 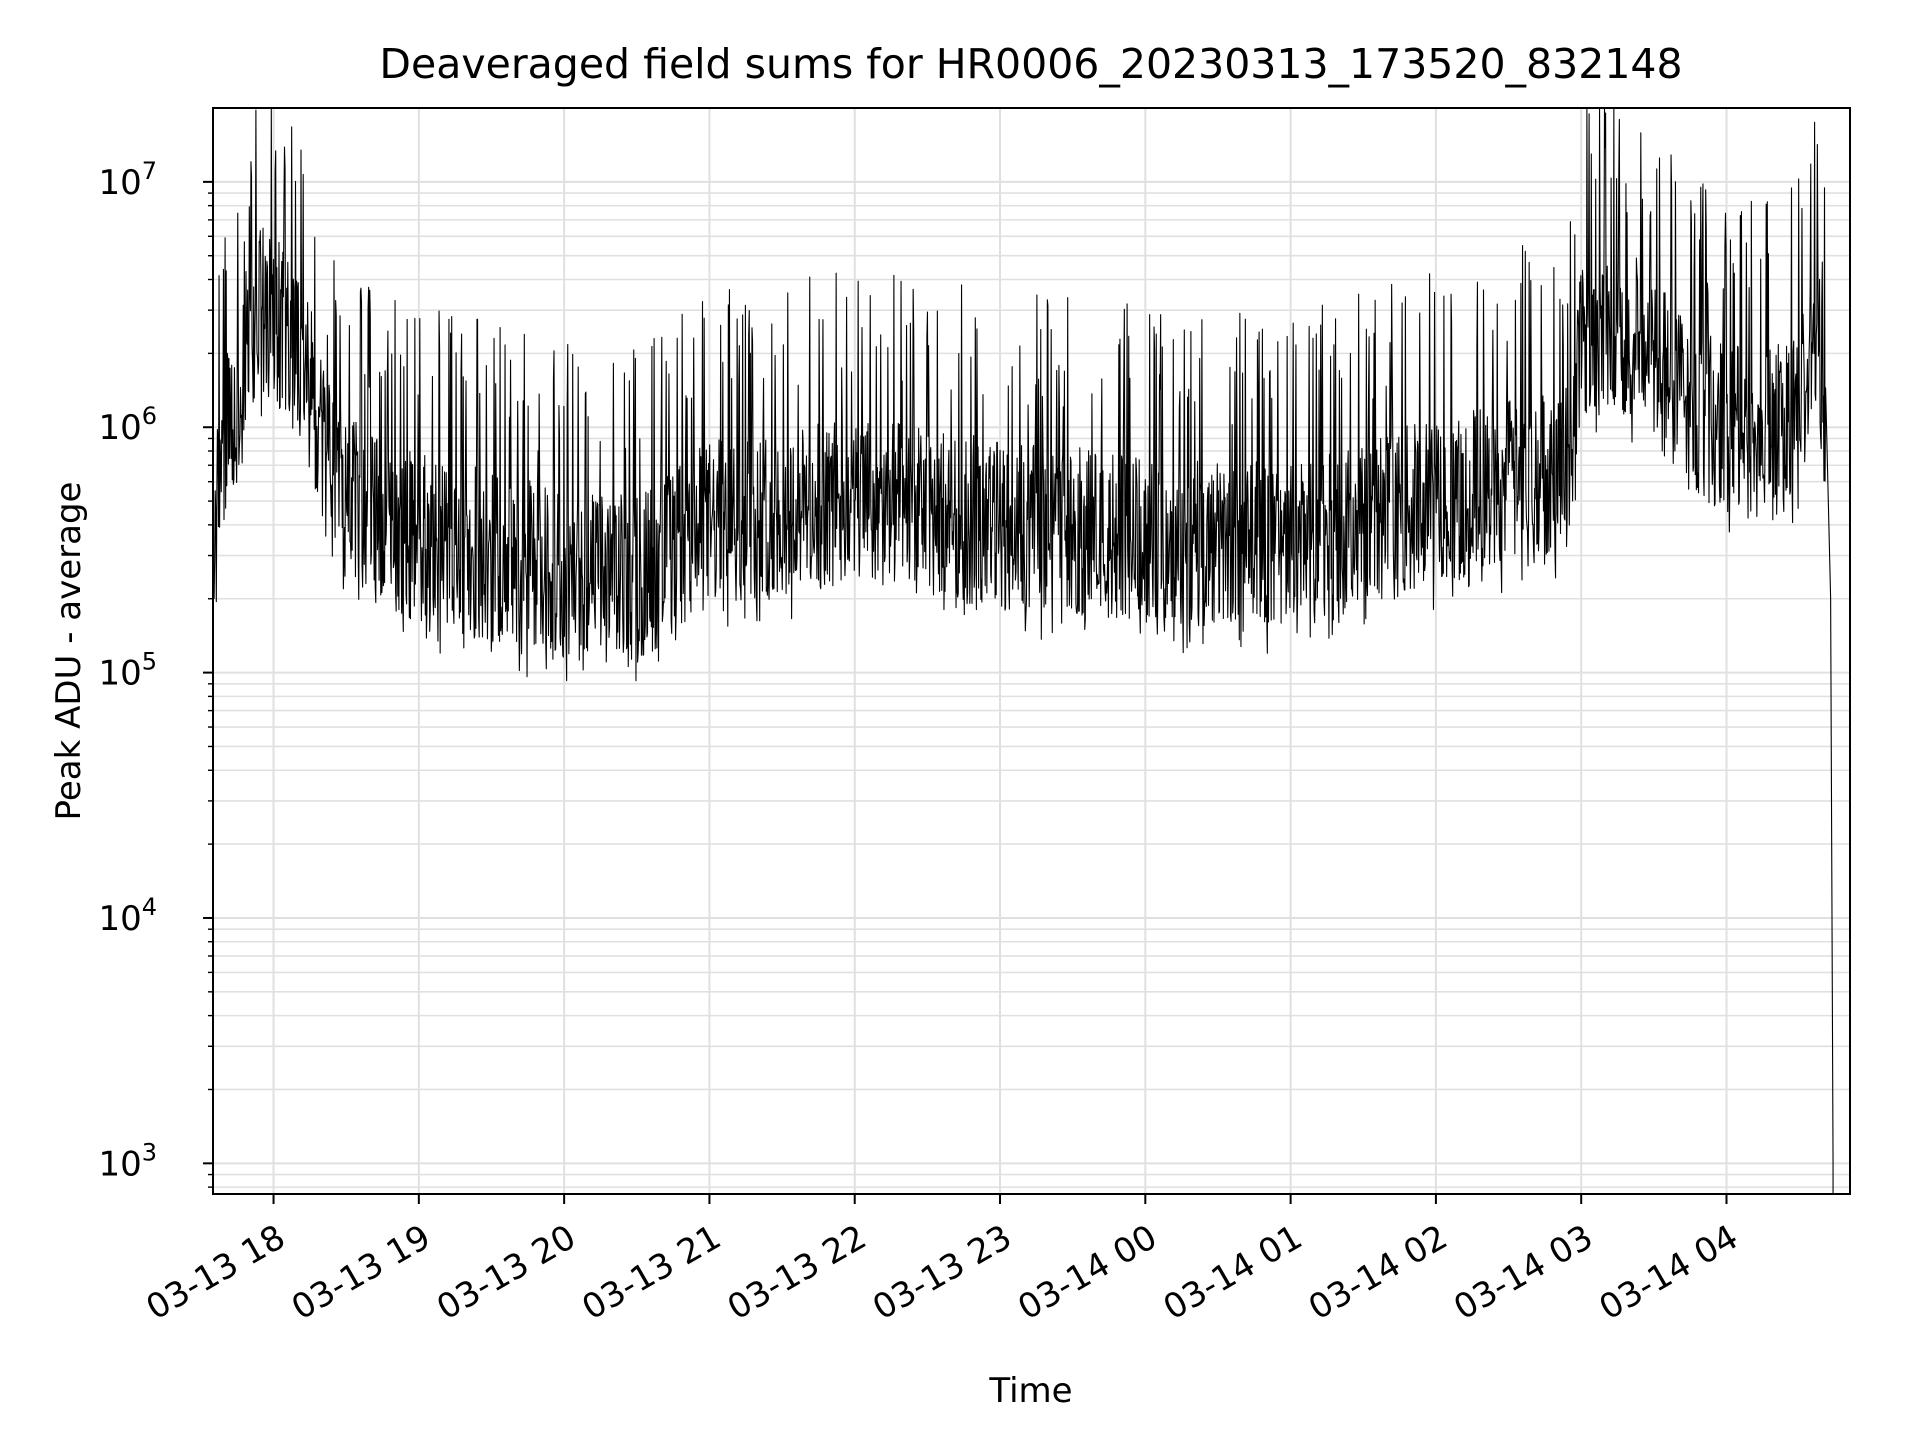 I want to click on y-tick-label: 10⁵, so click(x=127, y=671).